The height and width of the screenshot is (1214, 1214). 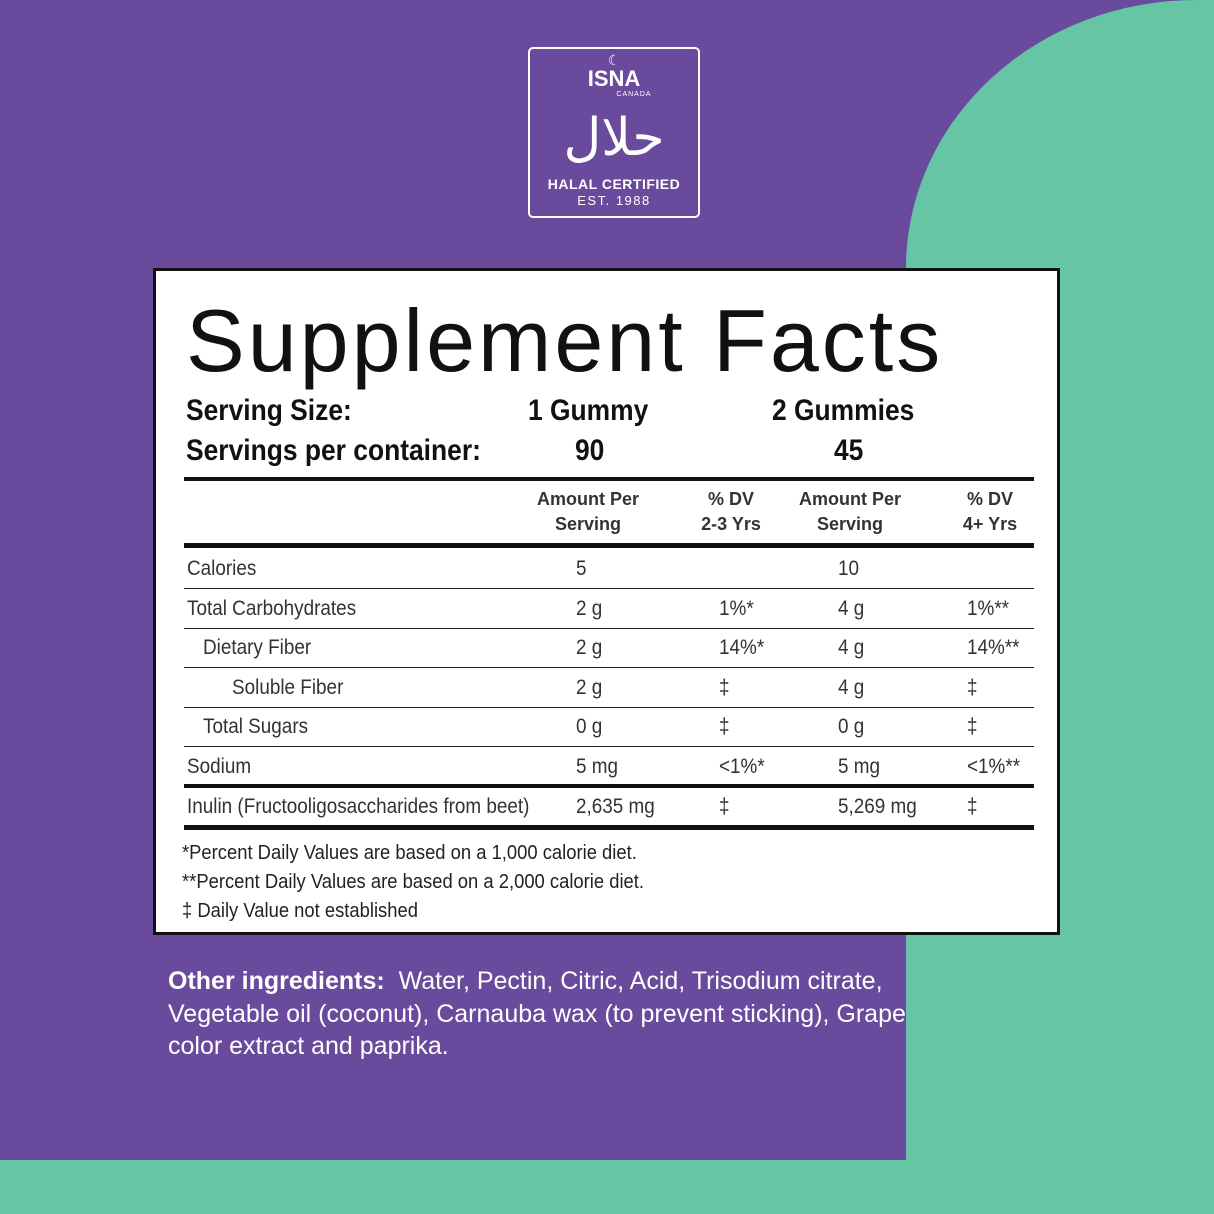 What do you see at coordinates (615, 806) in the screenshot?
I see `amount-1: 2,635 mg` at bounding box center [615, 806].